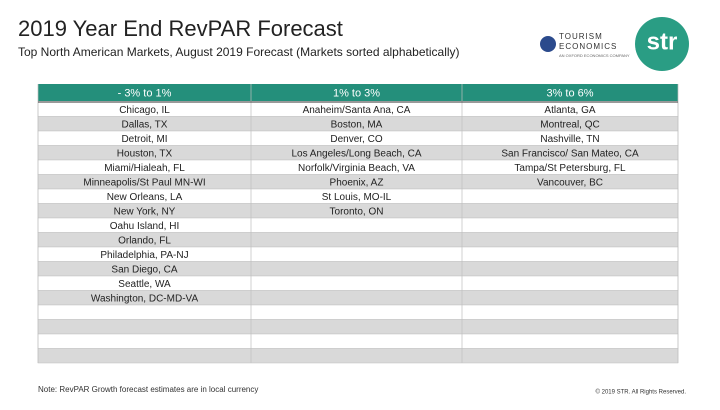  Describe the element at coordinates (569, 110) in the screenshot. I see `market-cell: Atlanta, GA` at that location.